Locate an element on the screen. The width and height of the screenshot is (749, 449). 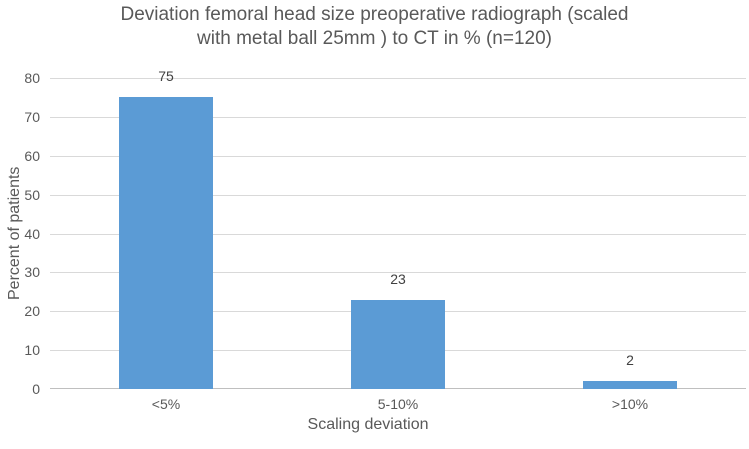
y-axis-tick-labels: 0 10 20 30 40 50 60 70 80 is located at coordinates (20, 233).